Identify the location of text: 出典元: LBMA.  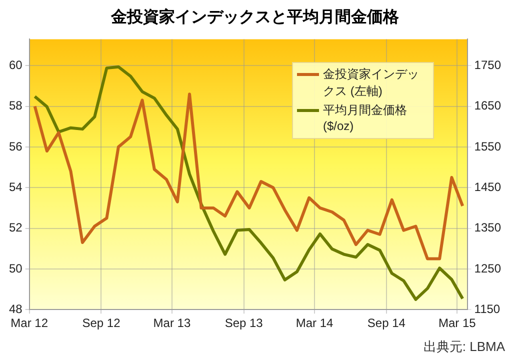
(464, 346).